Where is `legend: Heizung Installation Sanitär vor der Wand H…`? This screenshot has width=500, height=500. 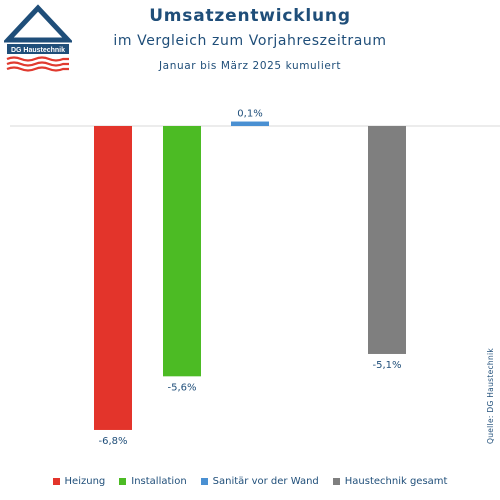 legend: Heizung Installation Sanitär vor der Wand H… is located at coordinates (250, 481).